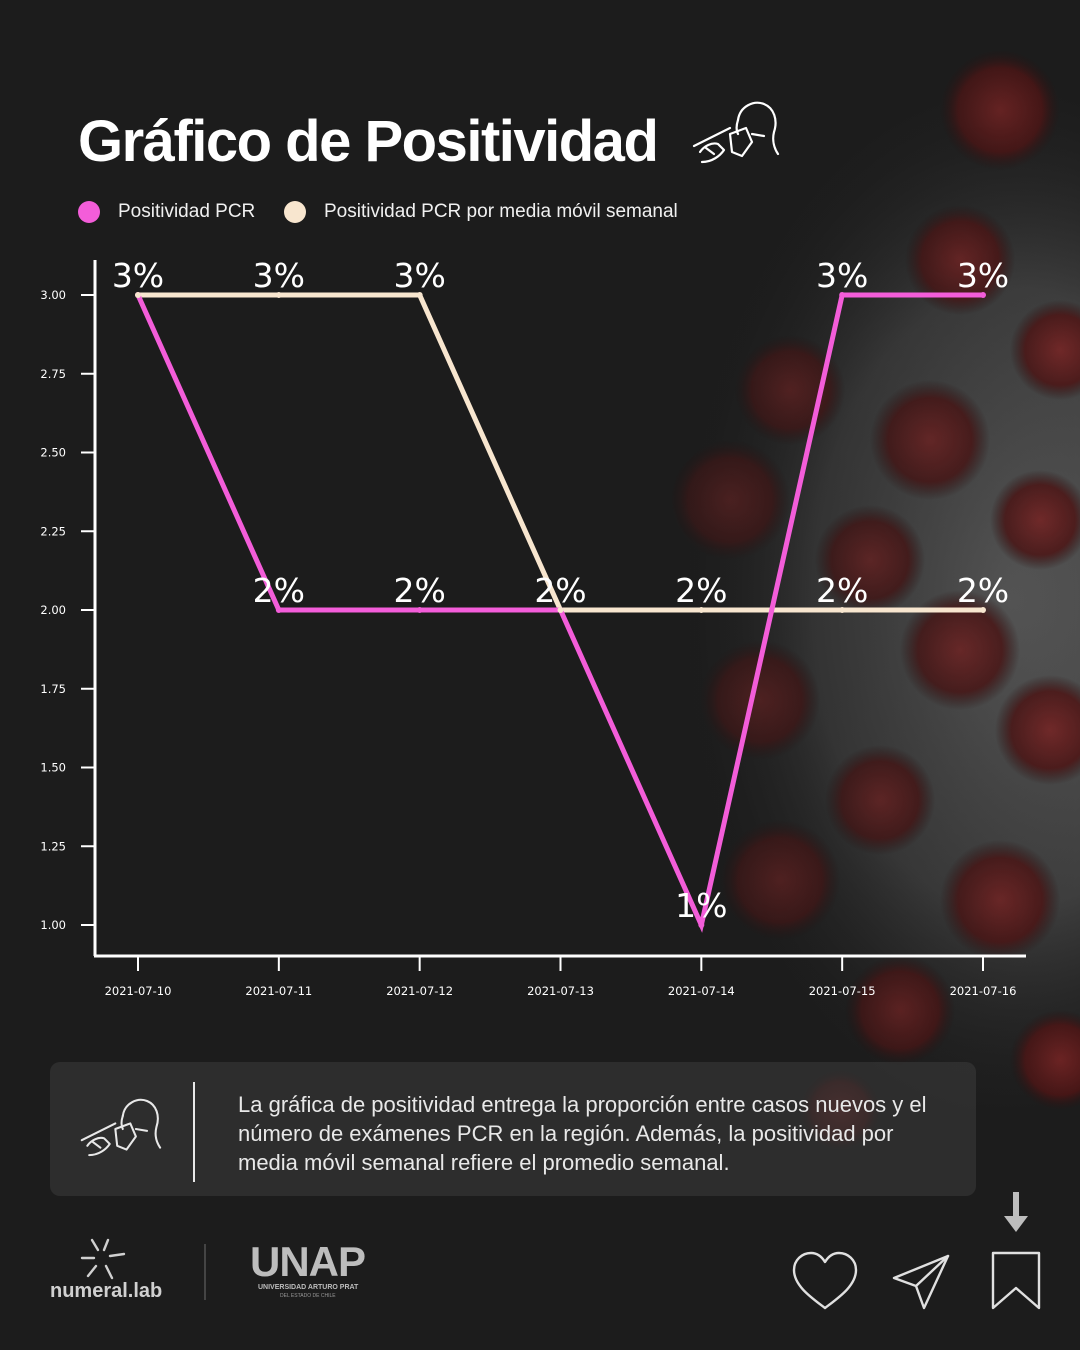 The height and width of the screenshot is (1350, 1080). I want to click on y-tick-label: 2.50, so click(53, 453).